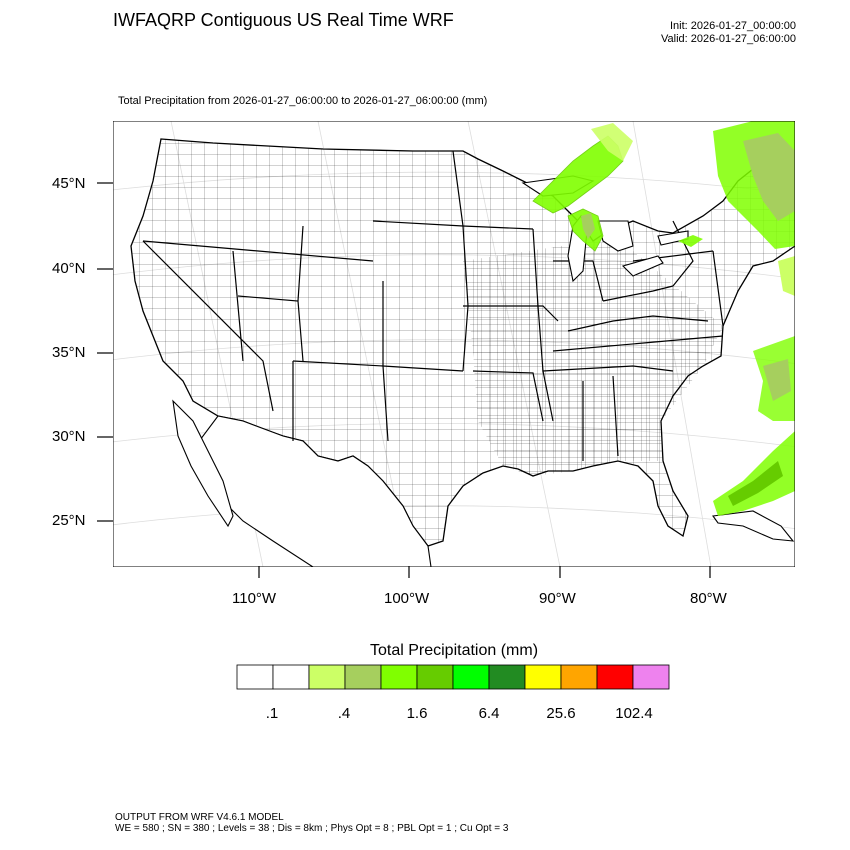 Image resolution: width=850 pixels, height=850 pixels. Describe the element at coordinates (484, 572) in the screenshot. I see `lon-ticks` at that location.